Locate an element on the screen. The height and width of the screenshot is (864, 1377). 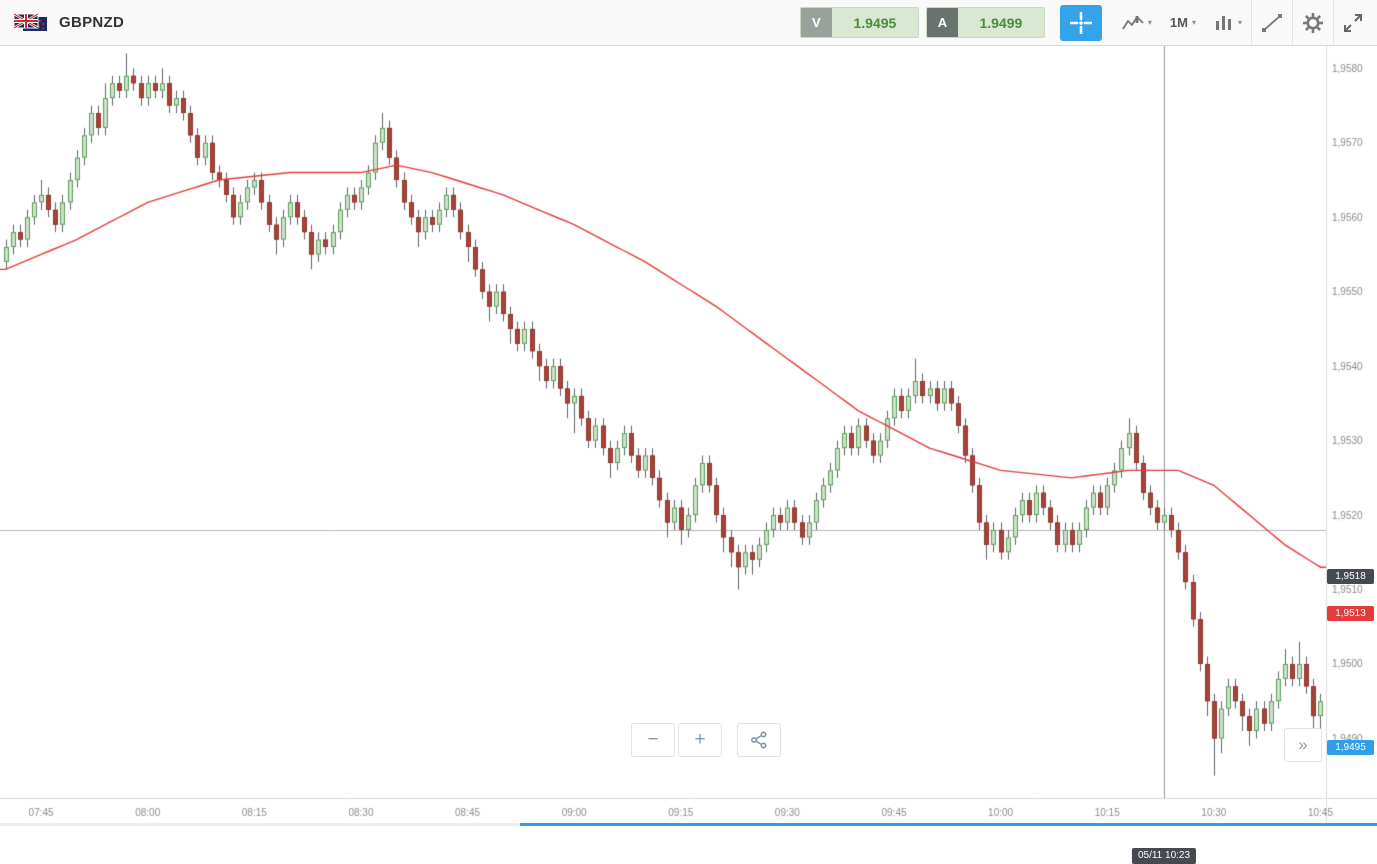
zoom-out-button: − is located at coordinates (653, 740).